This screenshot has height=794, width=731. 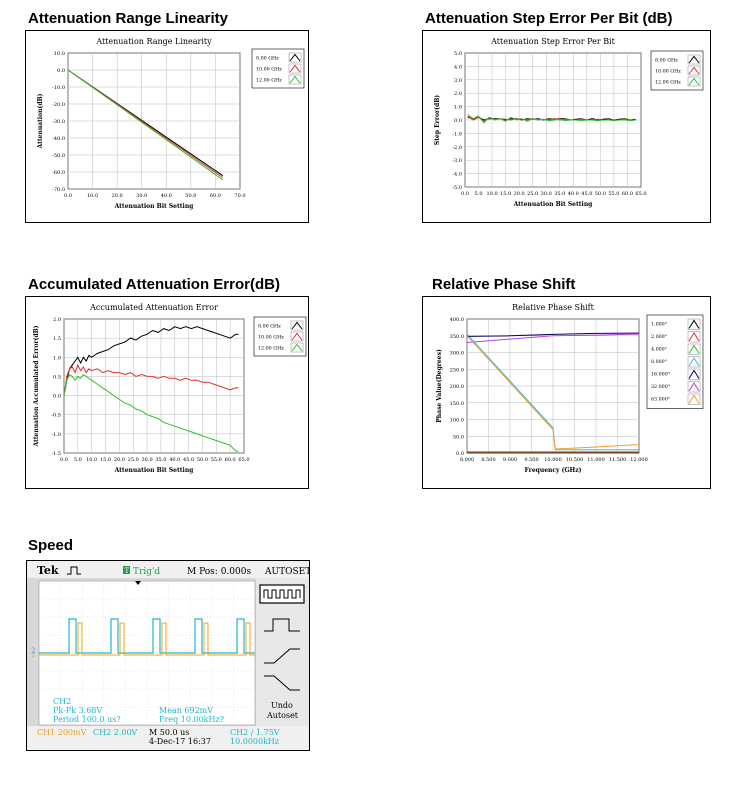 What do you see at coordinates (458, 437) in the screenshot?
I see `y-tick-label: 50.0` at bounding box center [458, 437].